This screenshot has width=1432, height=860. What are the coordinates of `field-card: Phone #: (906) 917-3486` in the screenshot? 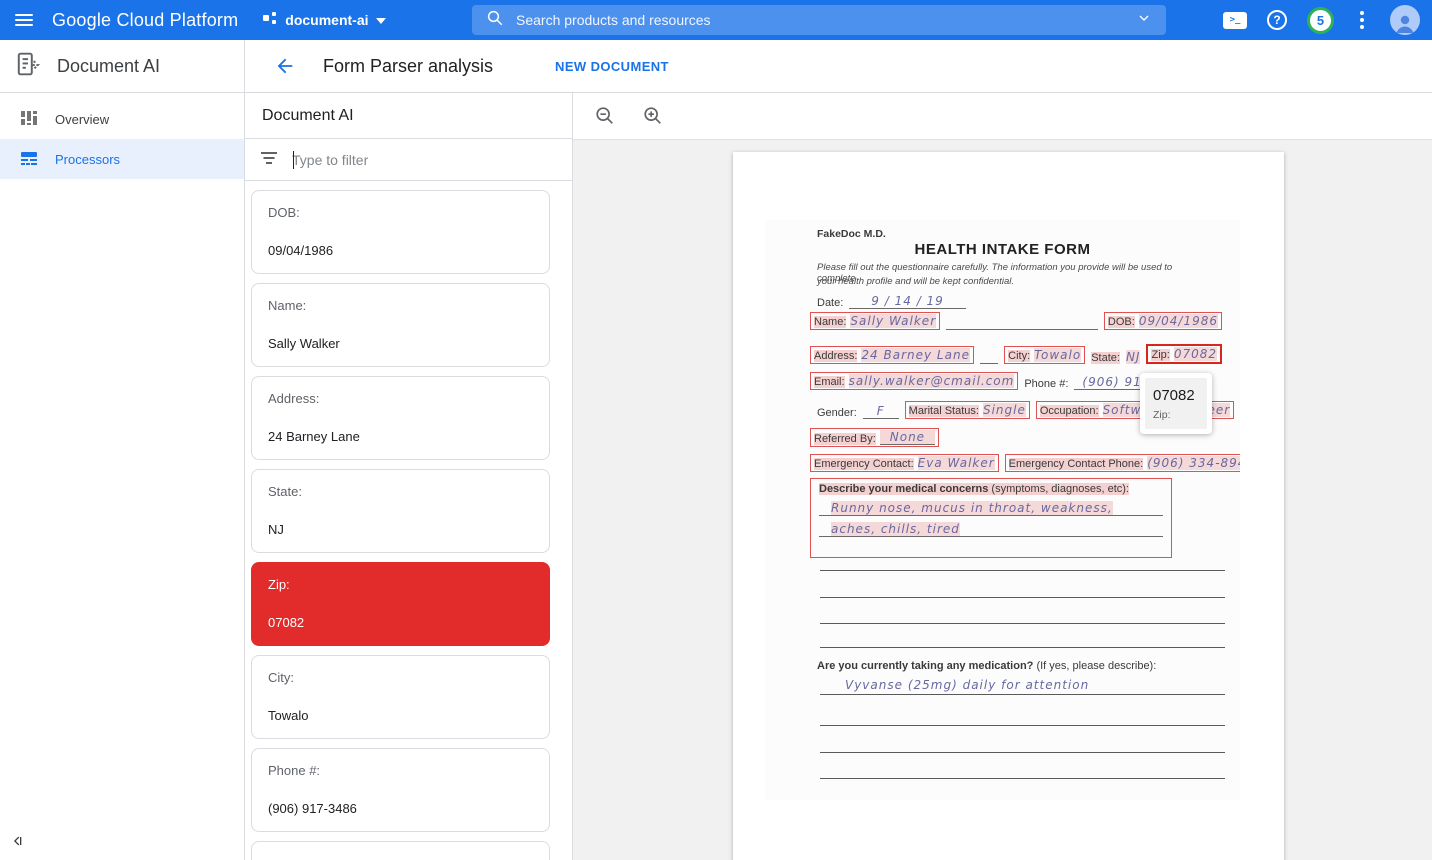 It's located at (400, 790).